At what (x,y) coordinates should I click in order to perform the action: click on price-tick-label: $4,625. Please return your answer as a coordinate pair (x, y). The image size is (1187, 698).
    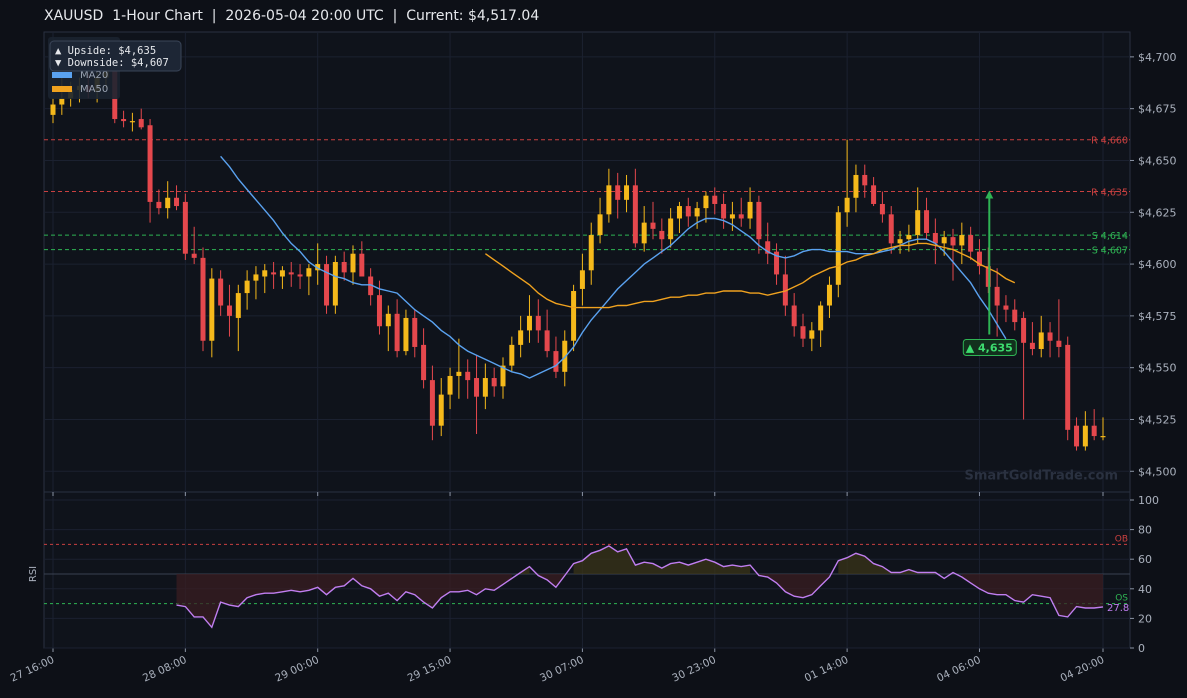
    Looking at the image, I should click on (1157, 212).